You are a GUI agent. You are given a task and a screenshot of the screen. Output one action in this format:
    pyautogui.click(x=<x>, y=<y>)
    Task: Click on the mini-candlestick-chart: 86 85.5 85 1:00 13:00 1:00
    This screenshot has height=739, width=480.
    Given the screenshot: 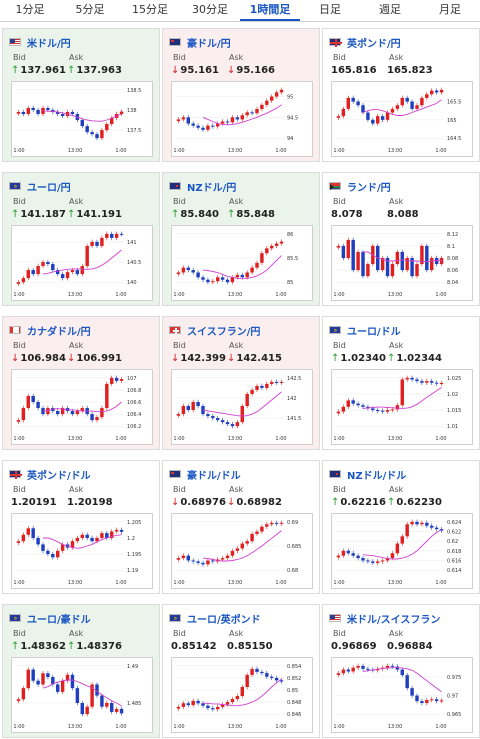 What is the action you would take?
    pyautogui.click(x=242, y=263)
    